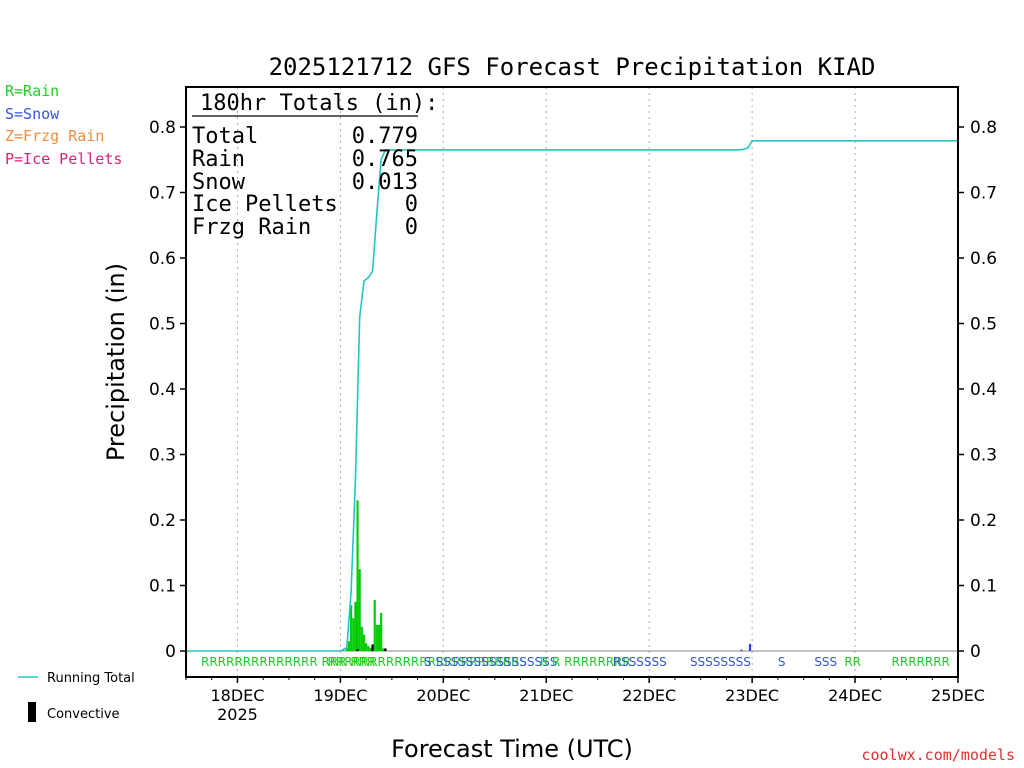  I want to click on x-tick-label-5: 23DEC, so click(752, 695).